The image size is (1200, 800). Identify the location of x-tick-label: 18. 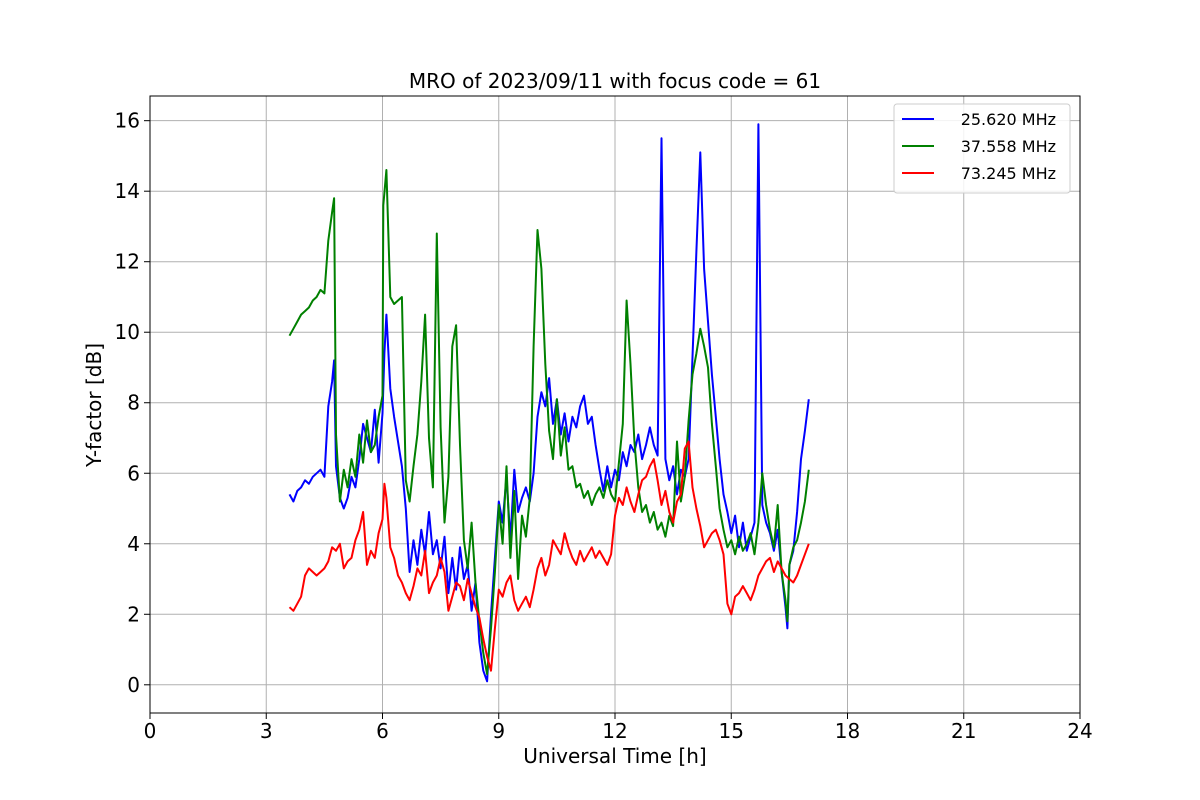
(847, 731).